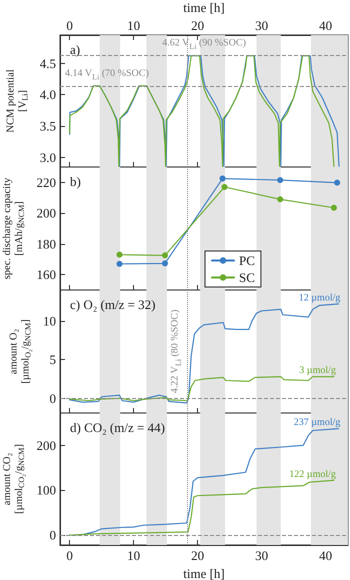  I want to click on y-tick-label: 160, so click(46, 274).